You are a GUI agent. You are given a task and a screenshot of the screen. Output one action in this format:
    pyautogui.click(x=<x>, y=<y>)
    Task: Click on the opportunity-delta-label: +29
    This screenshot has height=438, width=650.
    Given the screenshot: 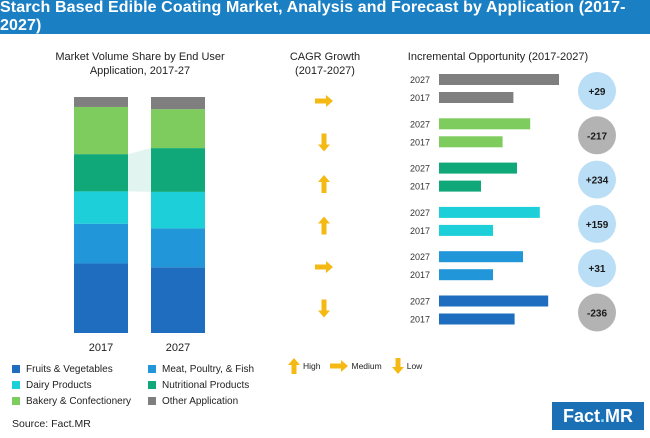 What is the action you would take?
    pyautogui.click(x=597, y=92)
    